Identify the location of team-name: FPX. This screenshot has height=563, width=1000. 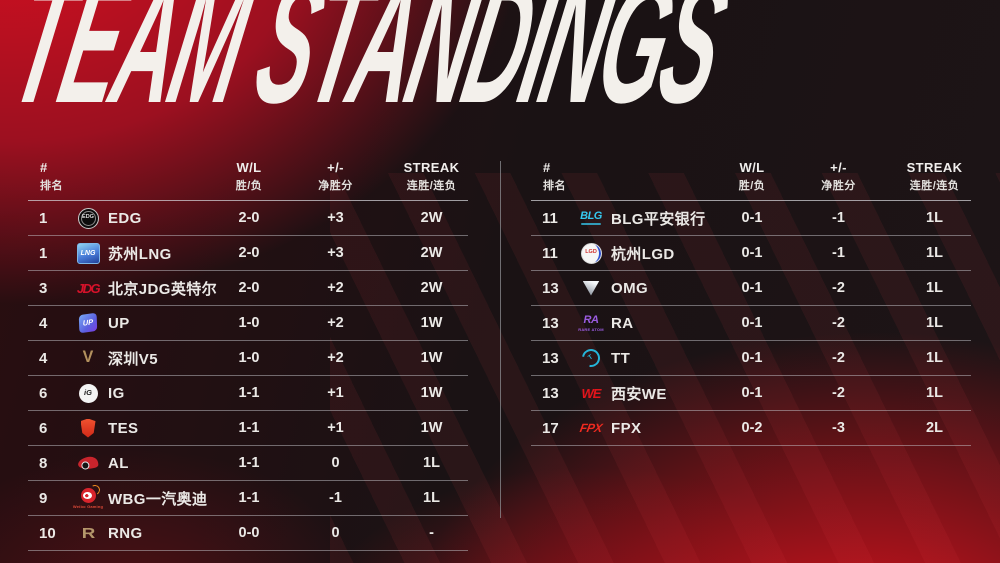
(626, 428).